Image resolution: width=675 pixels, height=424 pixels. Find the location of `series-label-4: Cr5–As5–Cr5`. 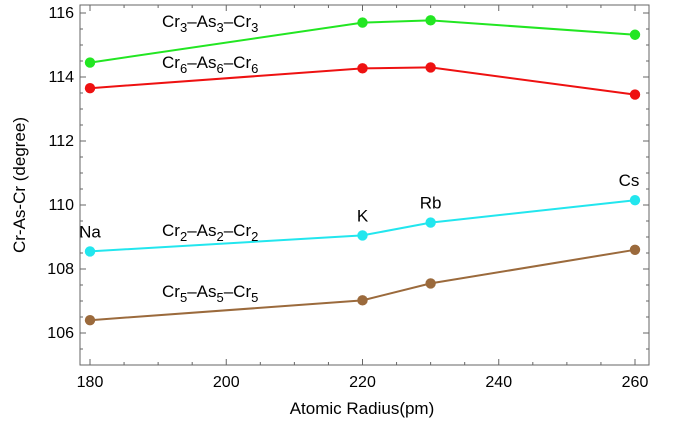

series-label-4: Cr5–As5–Cr5 is located at coordinates (210, 293).